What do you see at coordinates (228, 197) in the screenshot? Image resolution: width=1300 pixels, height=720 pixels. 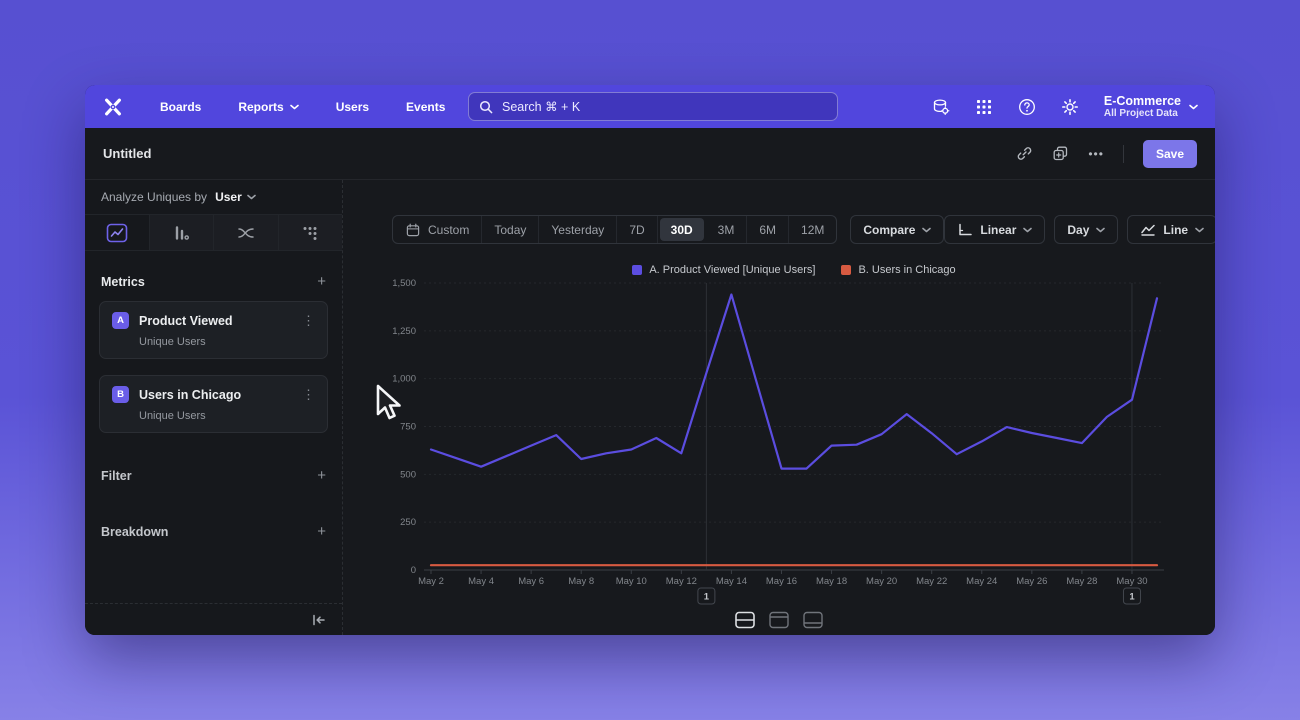 I see `analyze-value: User` at bounding box center [228, 197].